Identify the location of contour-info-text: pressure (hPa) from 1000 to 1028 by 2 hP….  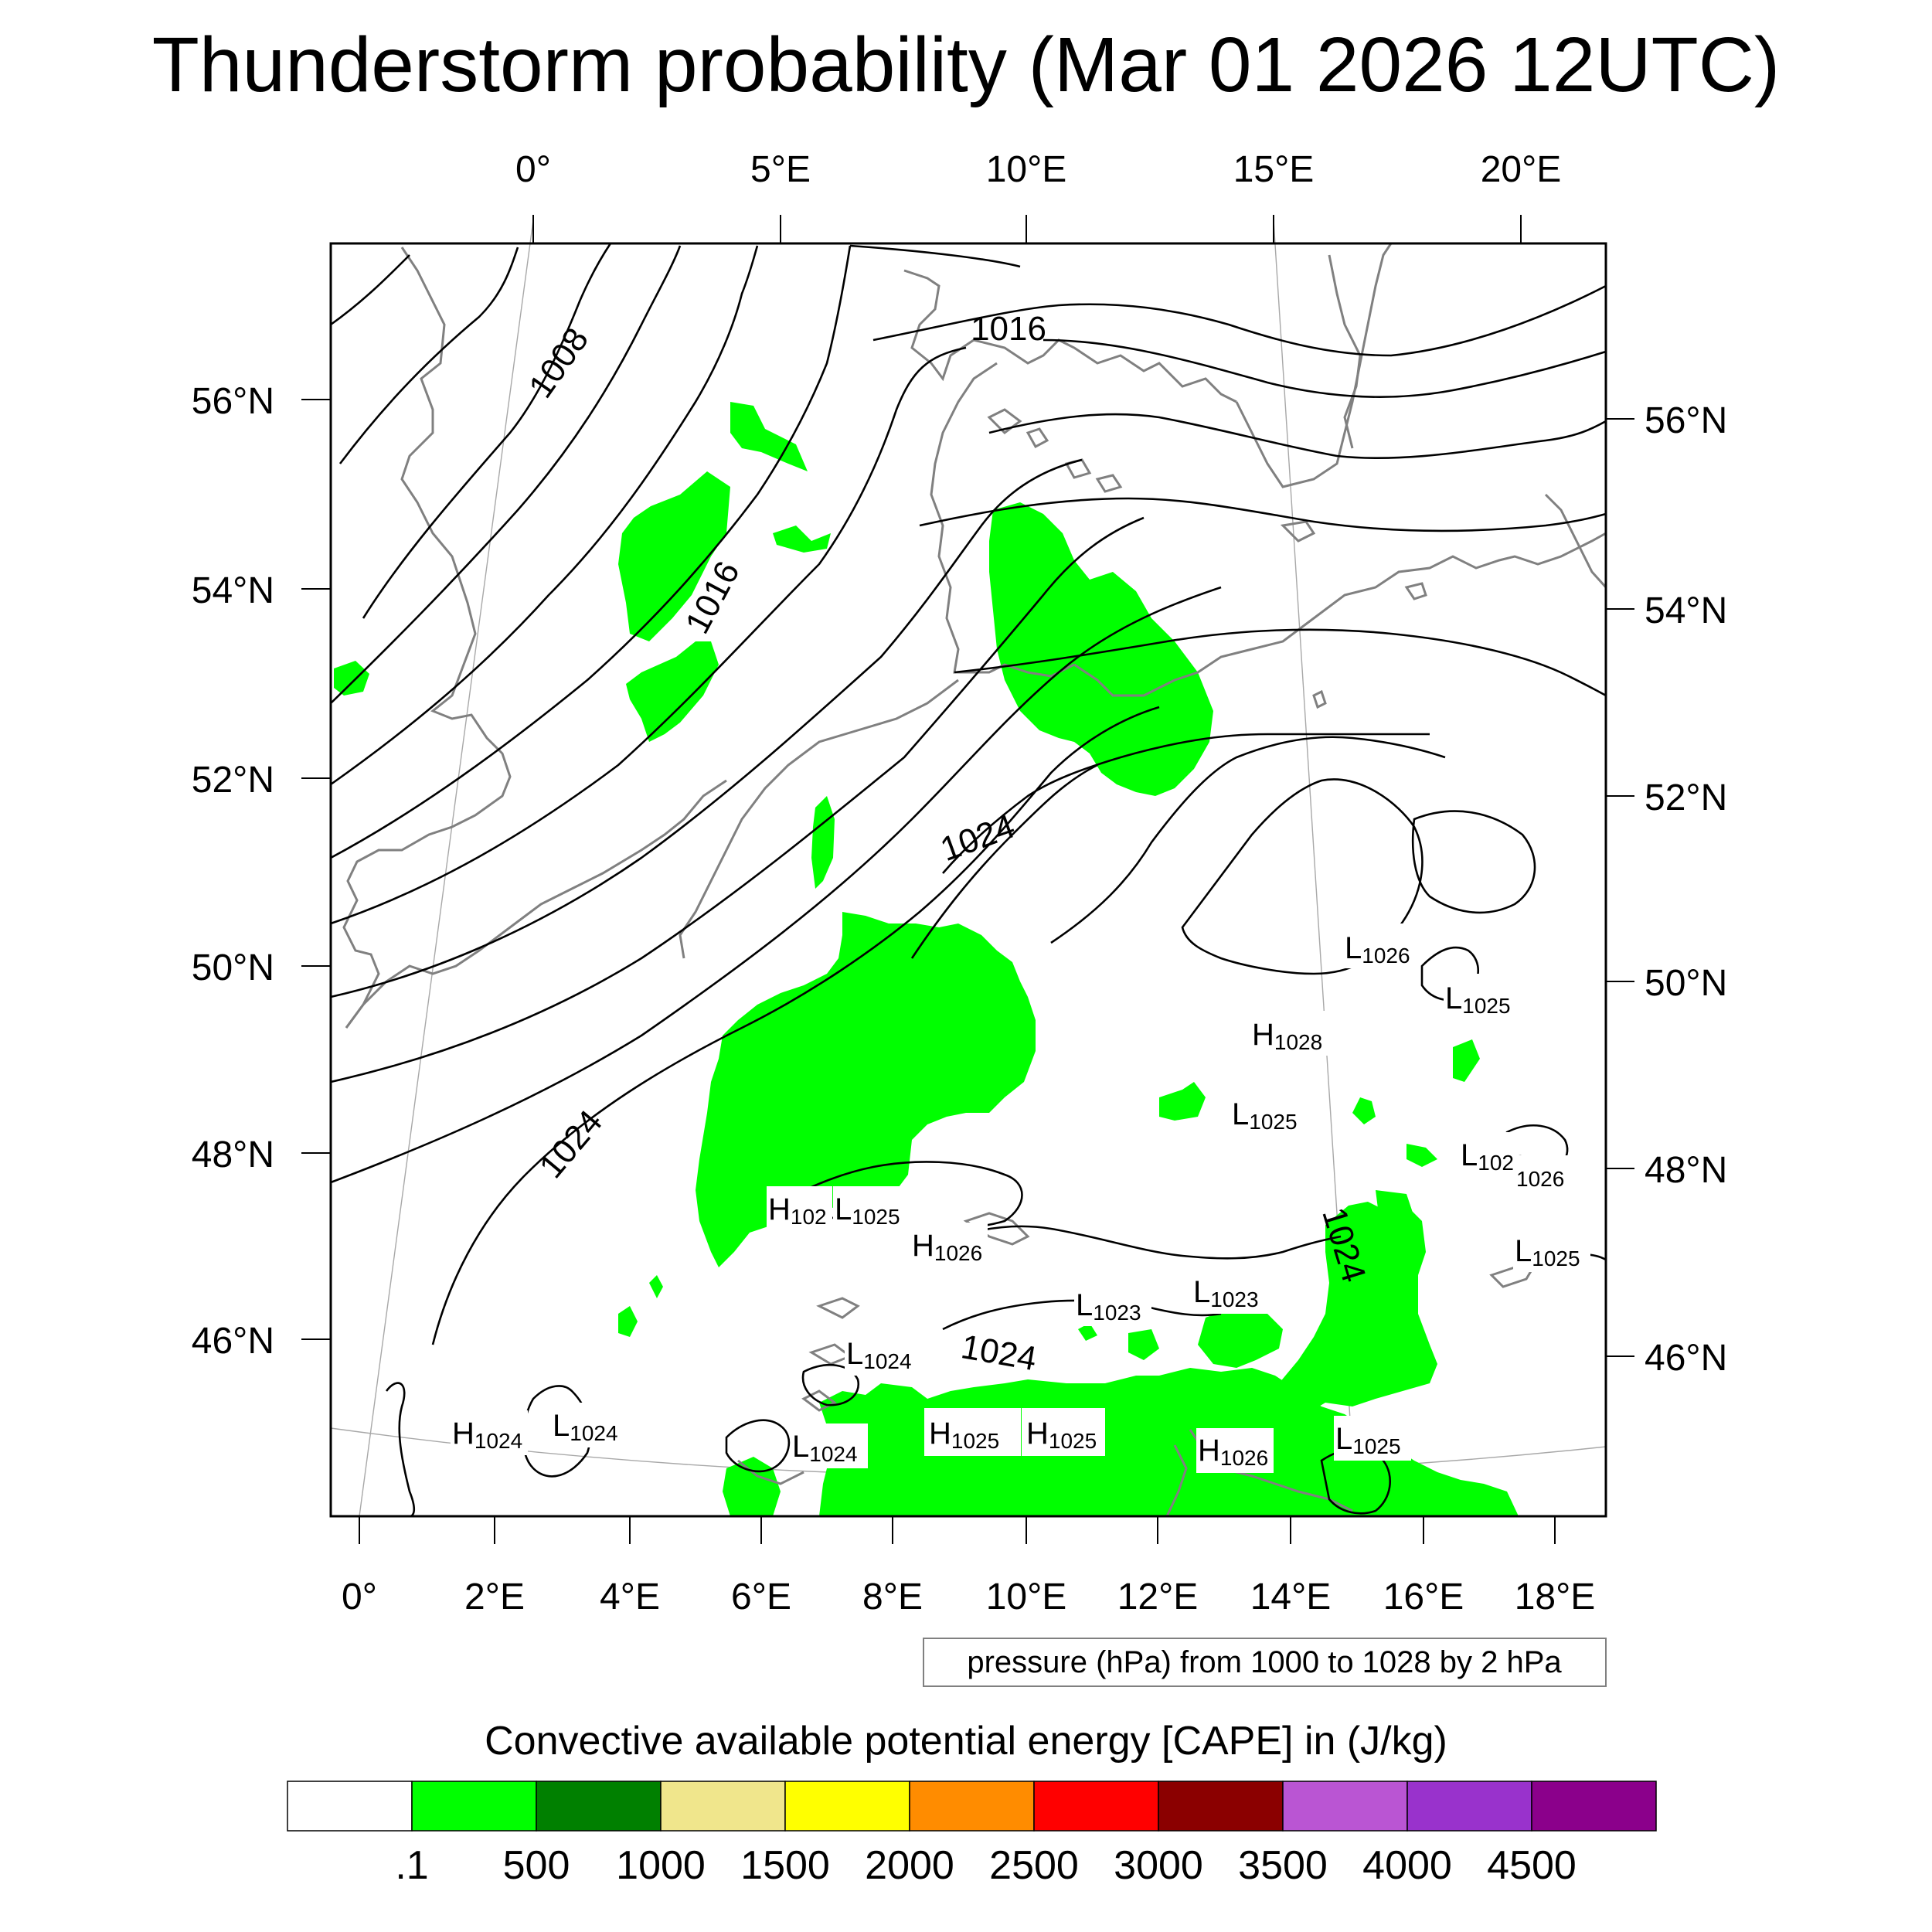
(1264, 1662).